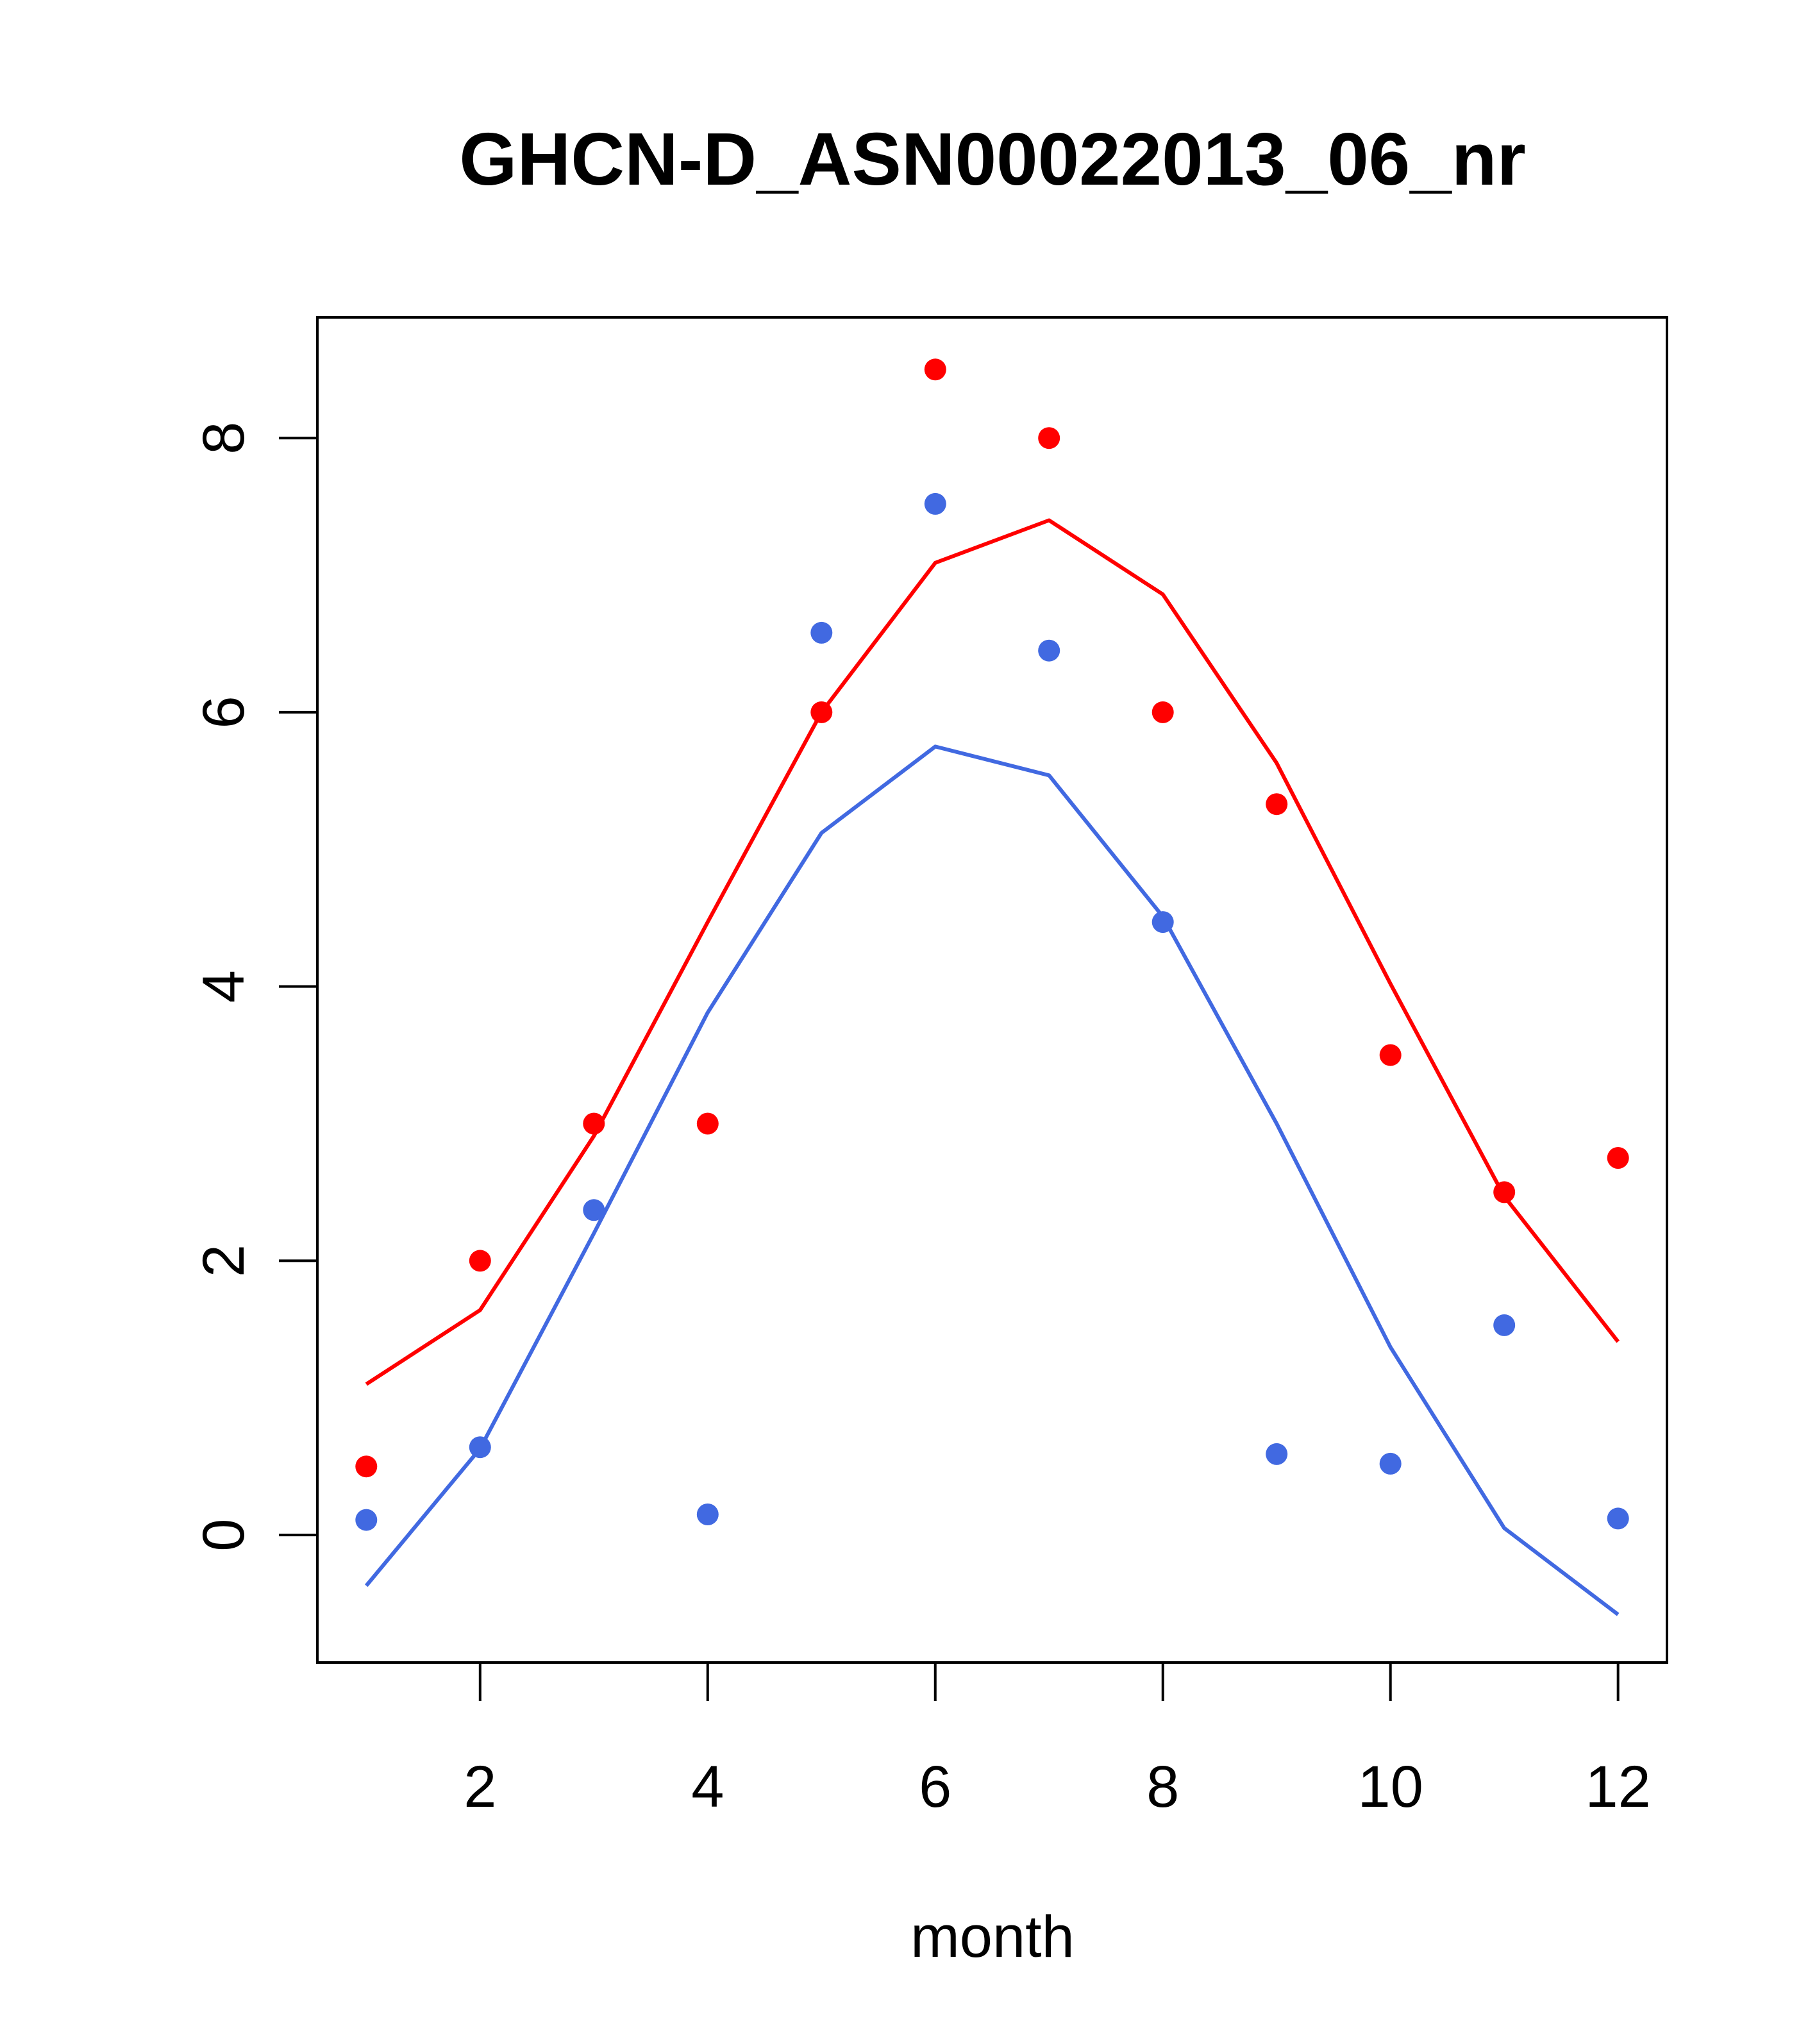 The width and height of the screenshot is (1817, 2044). I want to click on x-tick-label: 12, so click(1618, 1787).